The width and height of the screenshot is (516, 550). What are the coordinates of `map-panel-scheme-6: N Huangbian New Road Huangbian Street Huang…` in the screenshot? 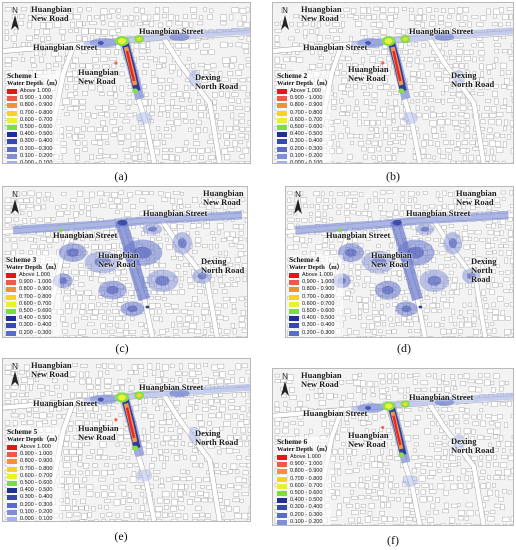 It's located at (393, 447).